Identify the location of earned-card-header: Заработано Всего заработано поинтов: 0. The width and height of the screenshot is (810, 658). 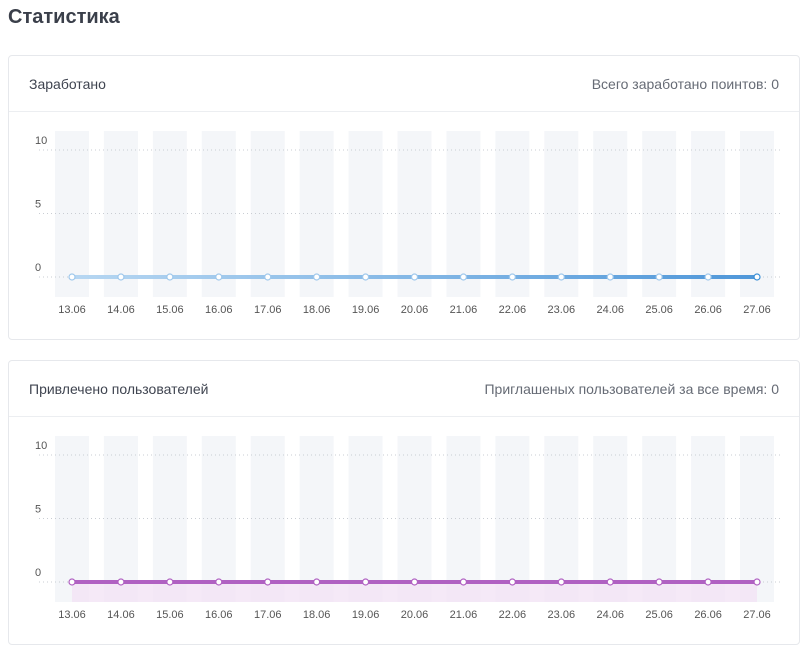
(404, 84).